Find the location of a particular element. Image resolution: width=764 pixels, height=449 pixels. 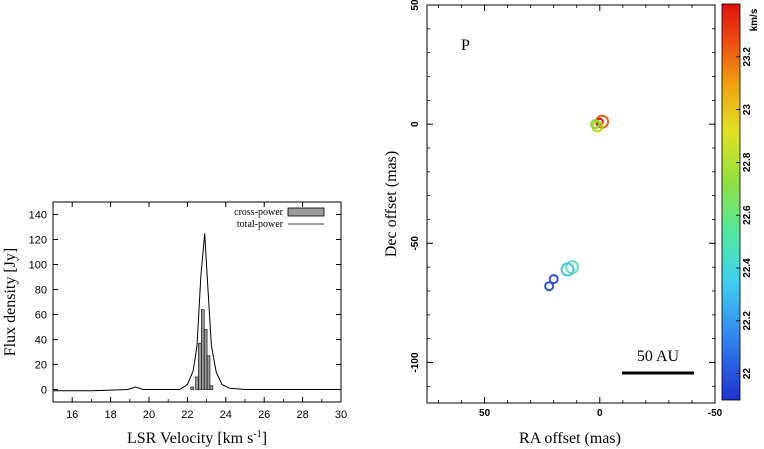

colorbar-tick-label: 23 is located at coordinates (747, 110).